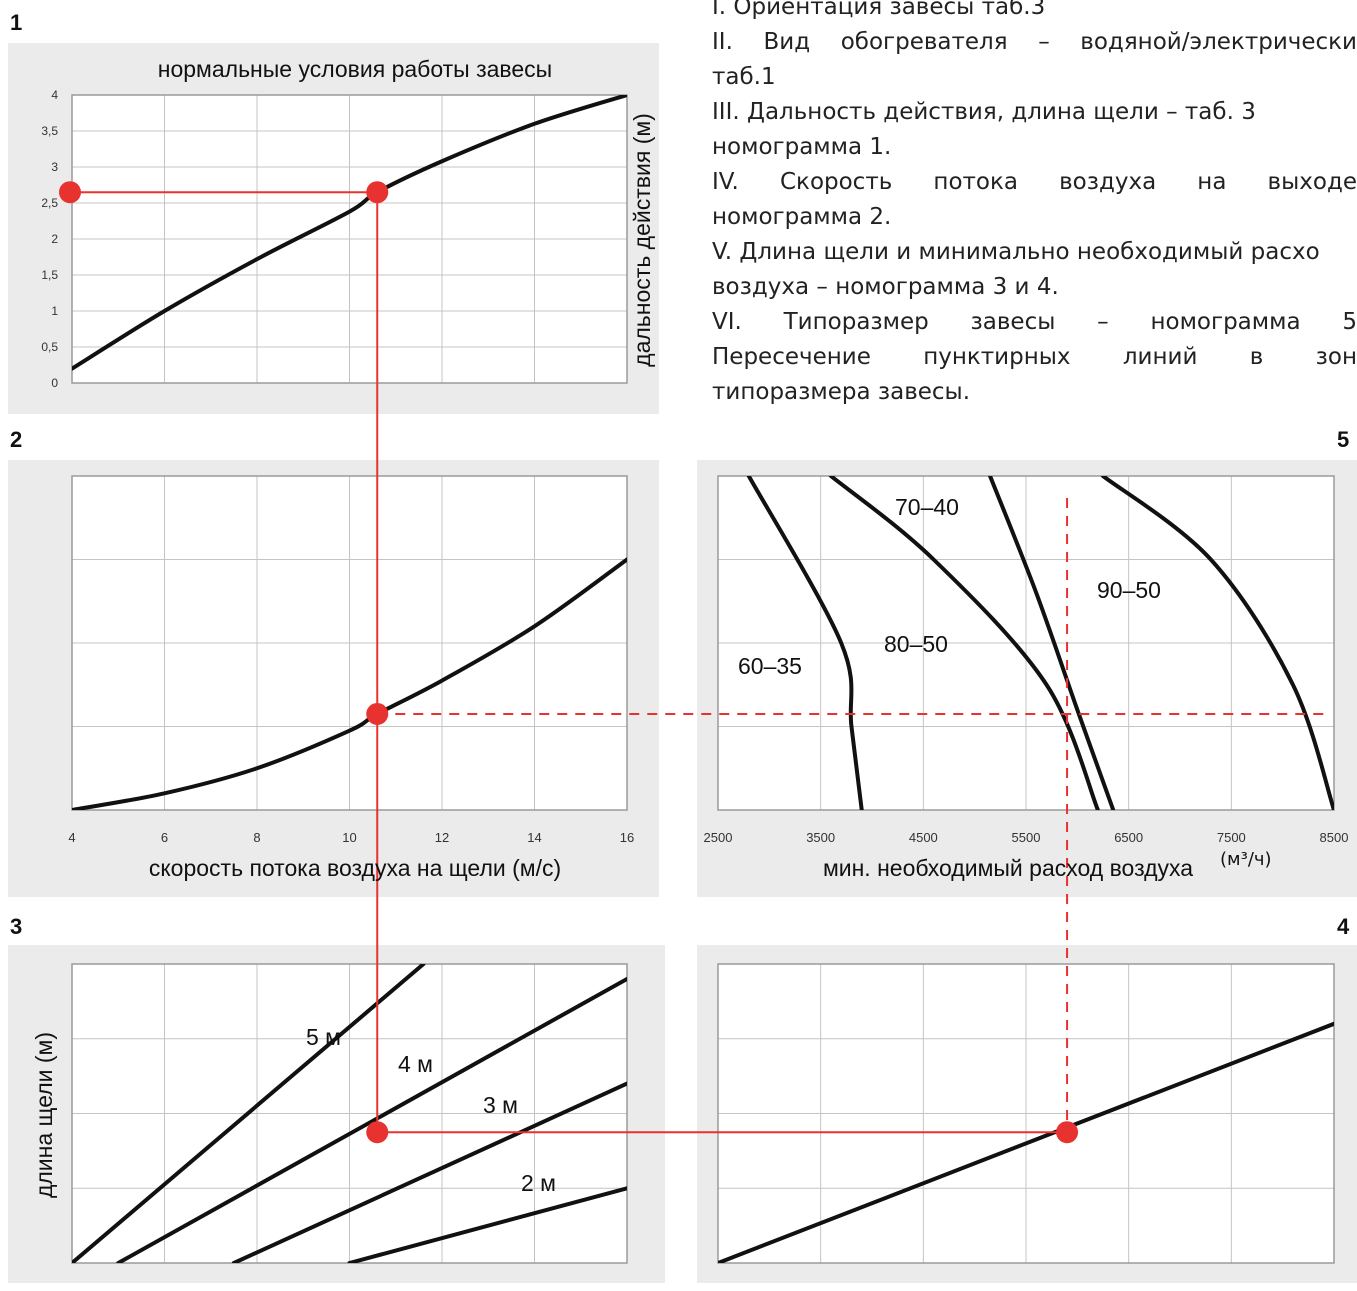  I want to click on x-tick-label: 5500, so click(1026, 837).